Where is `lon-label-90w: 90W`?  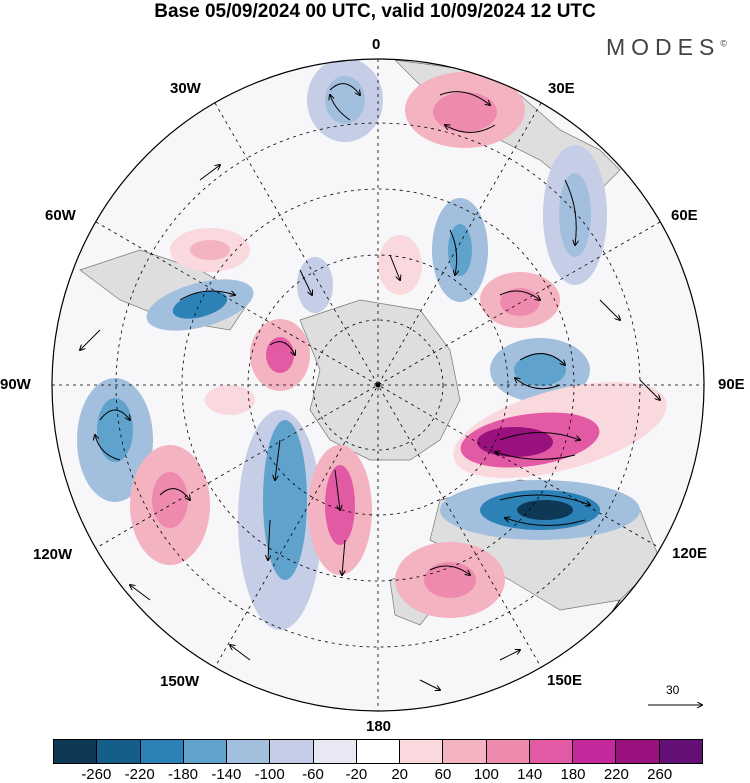
lon-label-90w: 90W is located at coordinates (15, 384).